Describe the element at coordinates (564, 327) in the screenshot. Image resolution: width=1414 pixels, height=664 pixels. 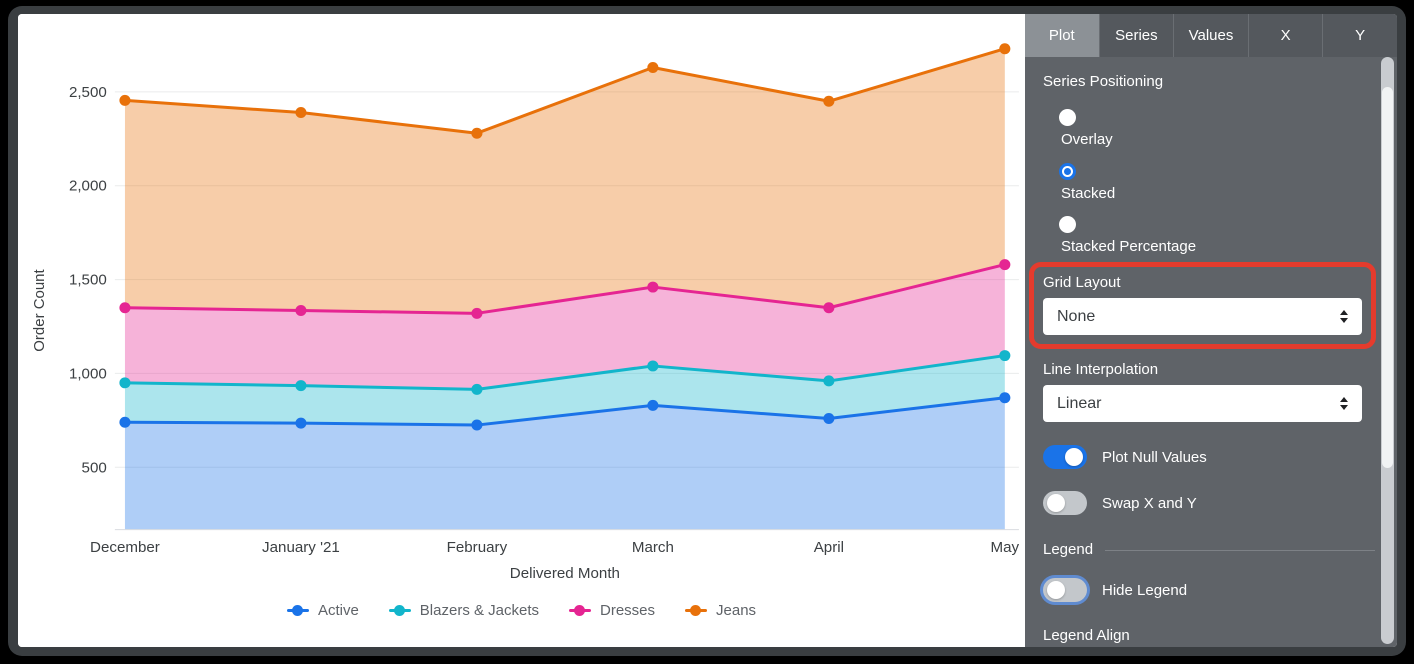
I see `area-fill-Dresses` at that location.